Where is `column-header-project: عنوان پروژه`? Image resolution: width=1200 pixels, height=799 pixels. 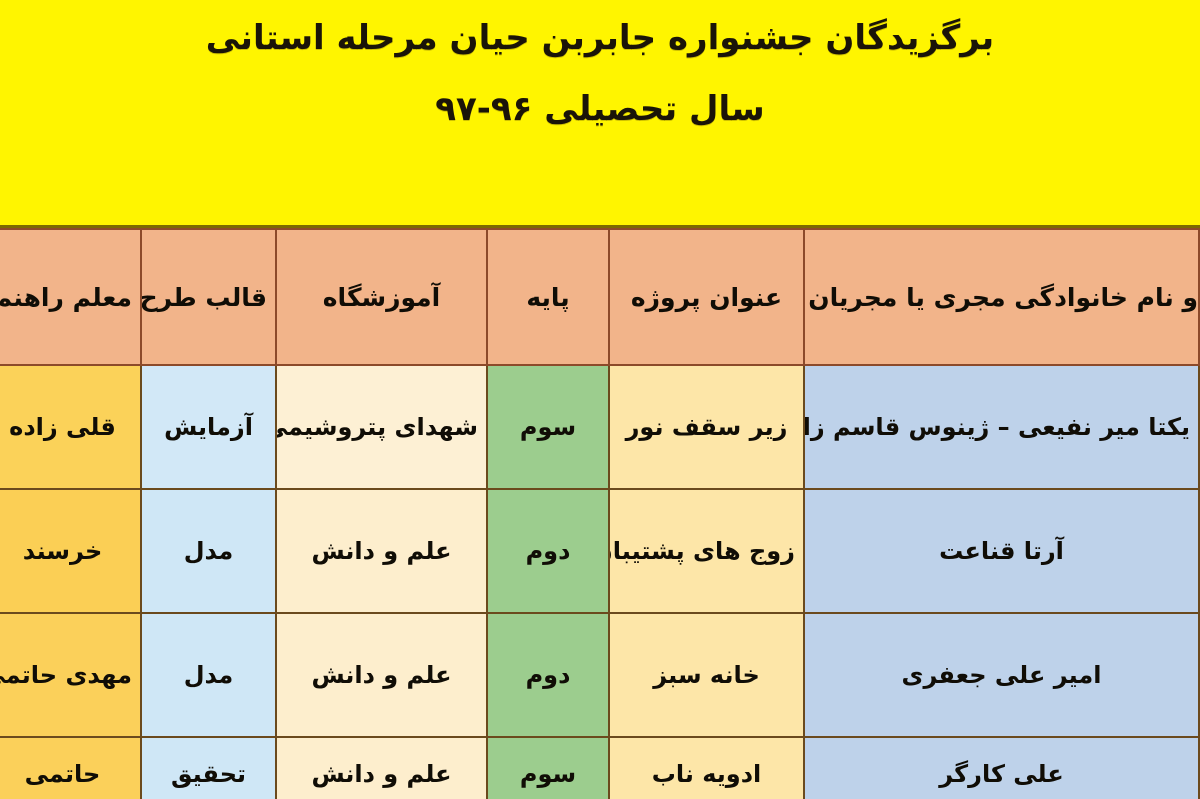
column-header-project: عنوان پروژه is located at coordinates (706, 297).